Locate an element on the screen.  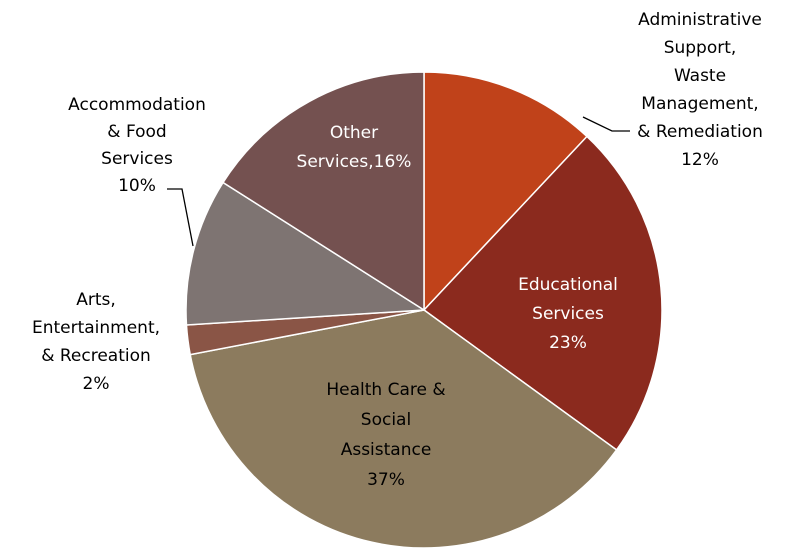
label-line: Accommodation is located at coordinates (137, 105).